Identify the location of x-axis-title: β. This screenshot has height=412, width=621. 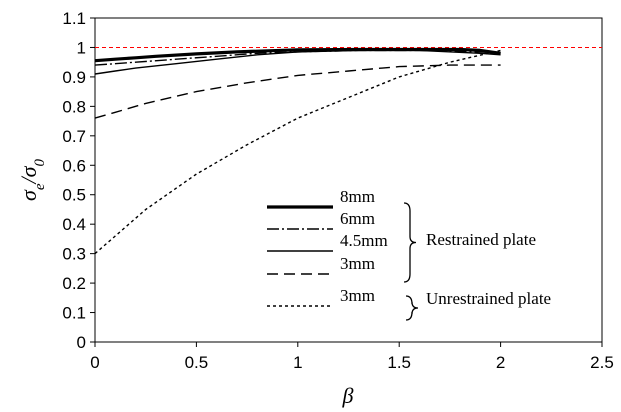
(348, 395).